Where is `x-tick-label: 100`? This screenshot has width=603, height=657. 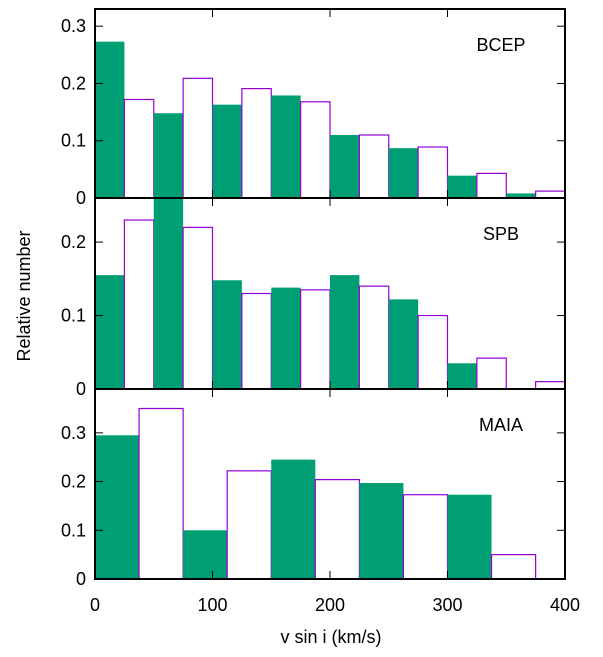 x-tick-label: 100 is located at coordinates (212, 605).